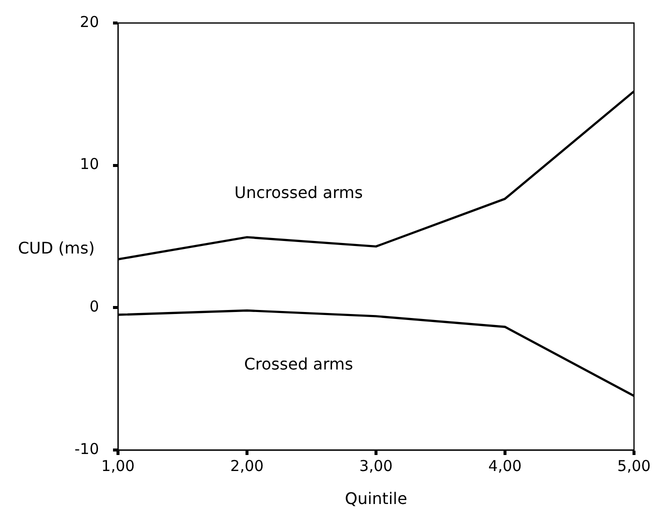  Describe the element at coordinates (299, 364) in the screenshot. I see `text: Crossed arms` at that location.